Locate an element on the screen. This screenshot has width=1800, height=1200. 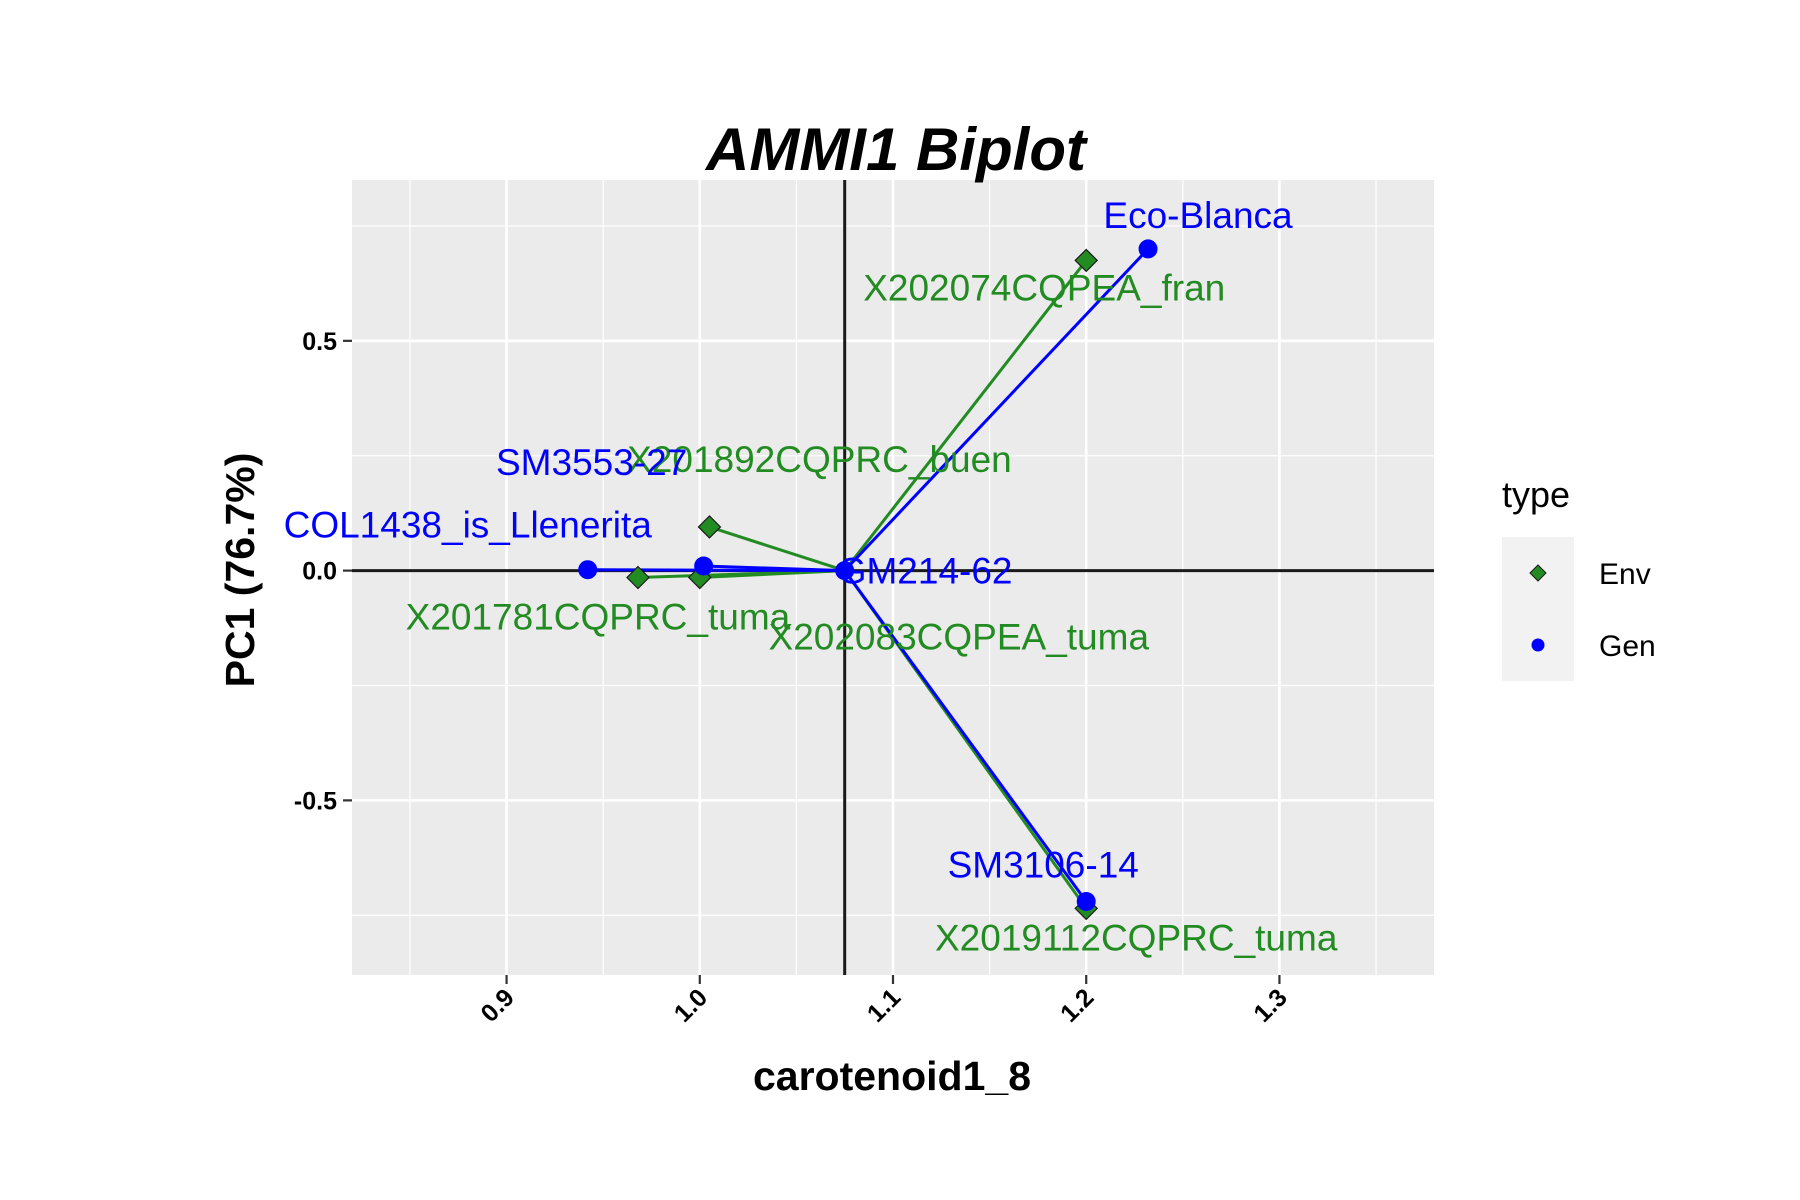
connector-x202074cqpea-fran is located at coordinates (965, 415).